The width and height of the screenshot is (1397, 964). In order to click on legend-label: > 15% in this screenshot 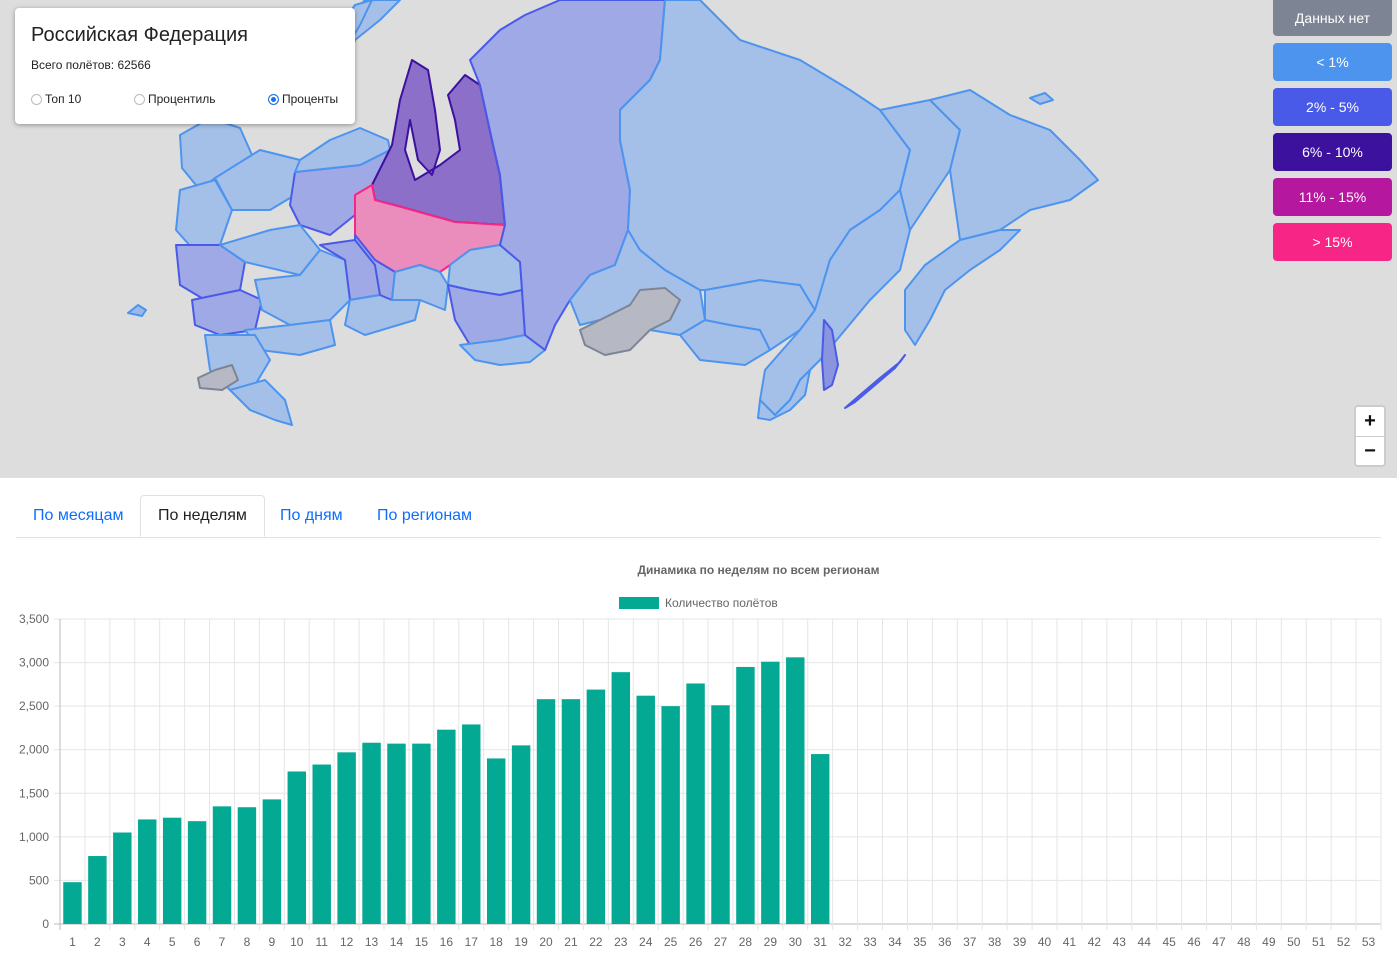, I will do `click(1332, 242)`.